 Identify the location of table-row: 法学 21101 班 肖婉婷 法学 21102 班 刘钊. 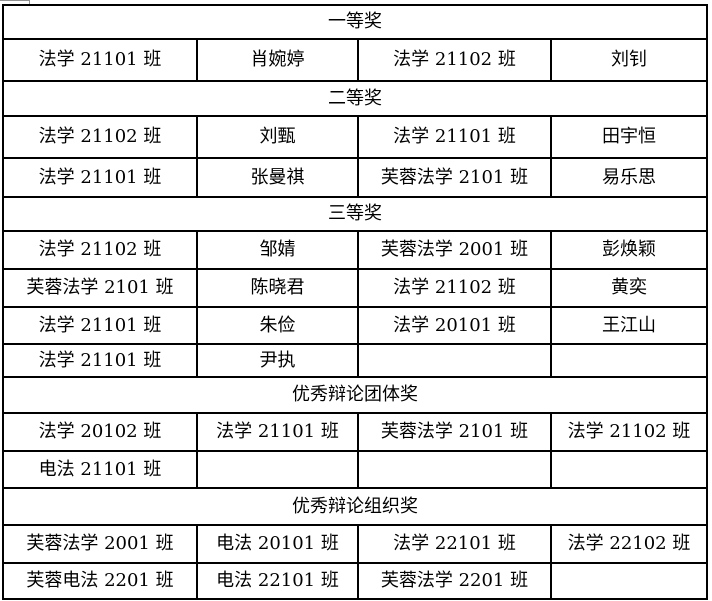
(355, 60).